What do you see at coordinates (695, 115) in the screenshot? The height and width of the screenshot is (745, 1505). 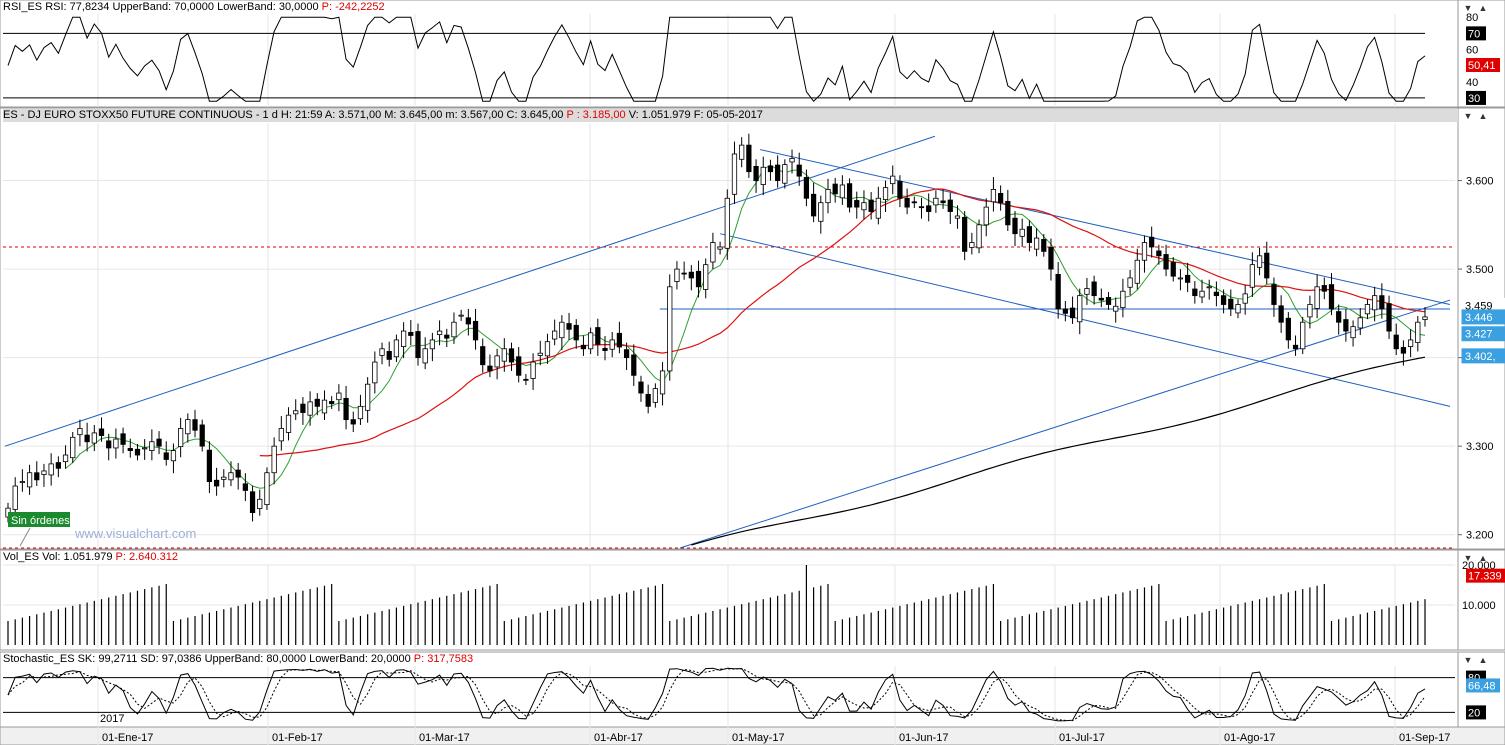 I see `price-header-tail: V: 1.051.979 F: 05-05-2017` at bounding box center [695, 115].